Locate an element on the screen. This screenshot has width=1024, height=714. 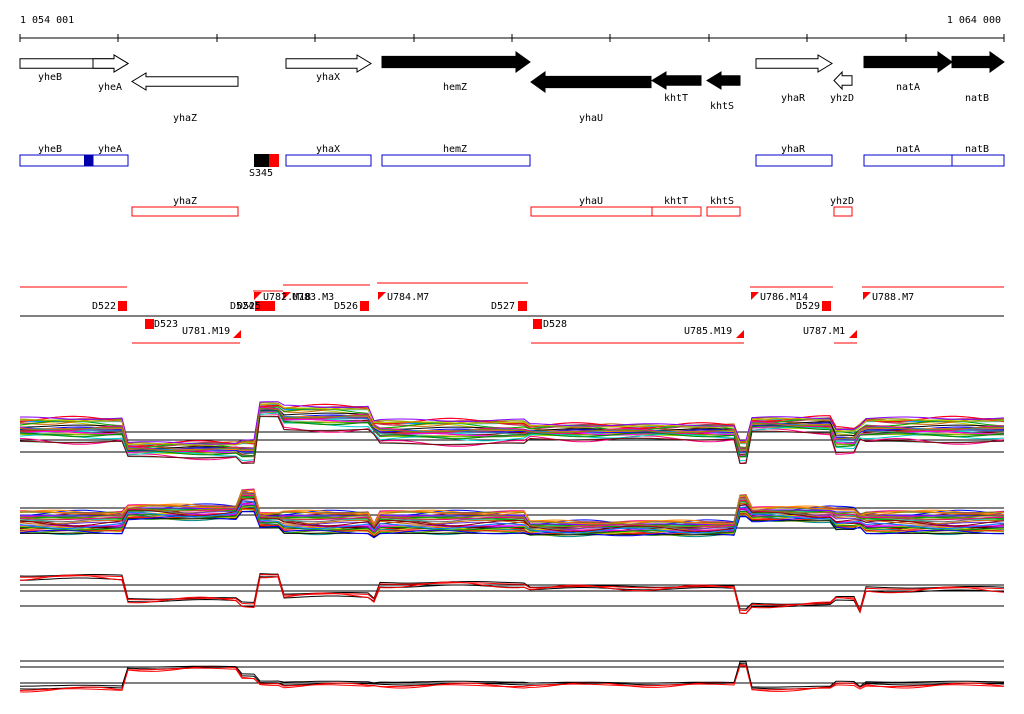
coordinate-ruler: 1 054 001 1 064 000 is located at coordinates (512, 28).